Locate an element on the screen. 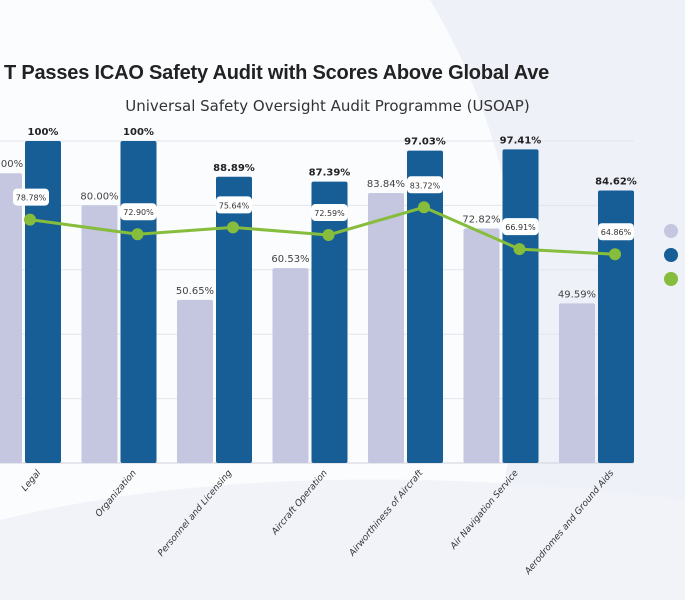 This screenshot has height=600, width=685. data-label-series1: 80.00% is located at coordinates (99, 196).